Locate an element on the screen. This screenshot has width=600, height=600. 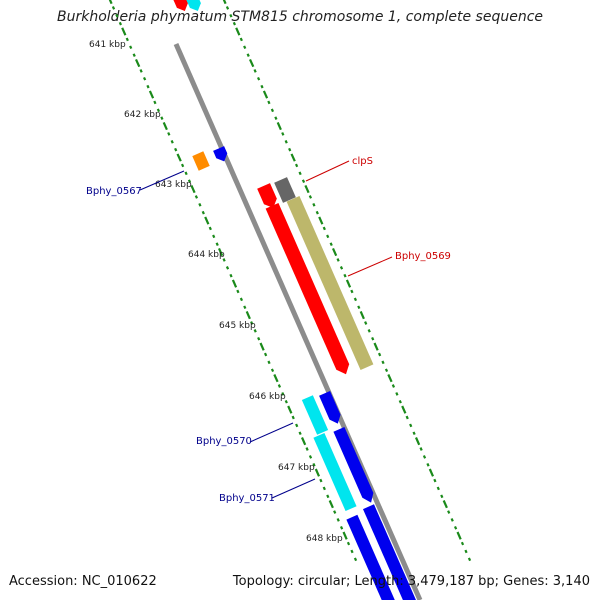
label-bphy-0571: Bphy_0571 is located at coordinates (247, 498).